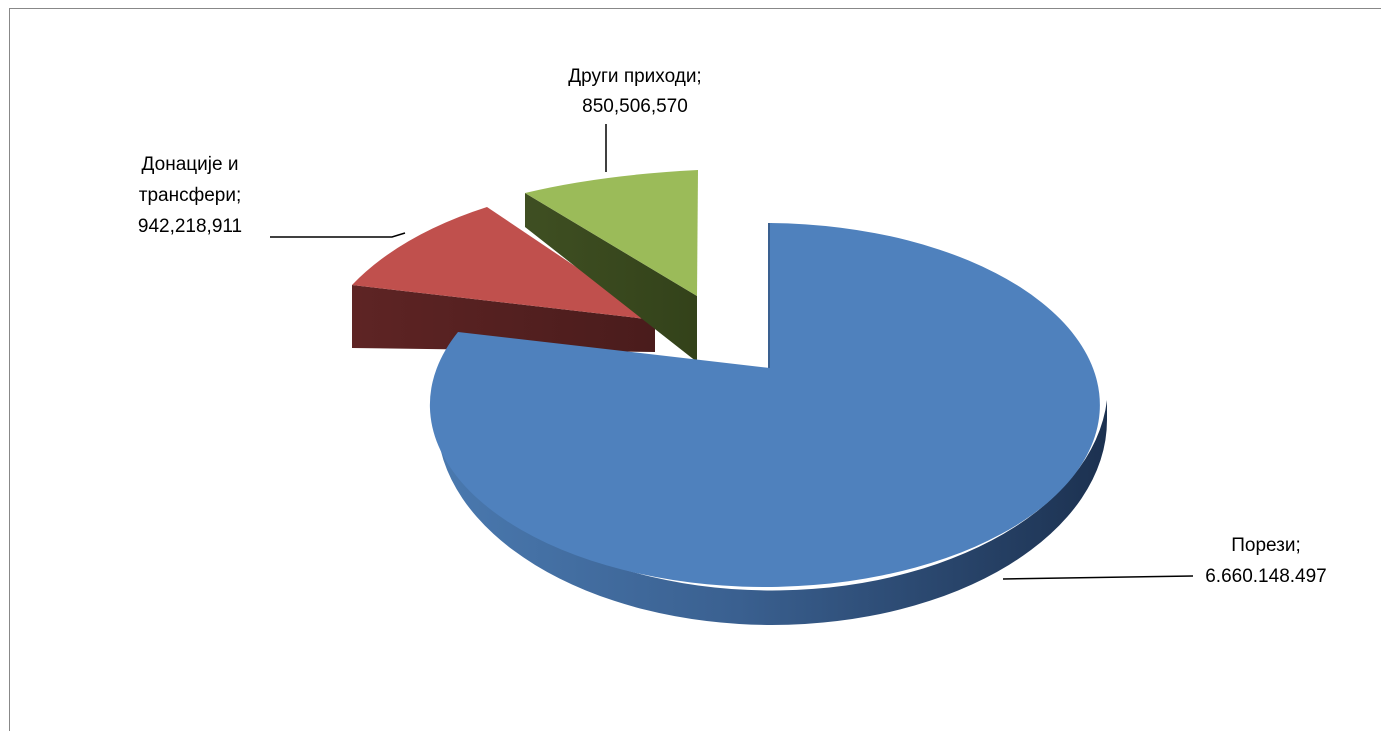 This screenshot has width=1381, height=731. I want to click on pie-slice-donacije-top, so click(503, 263).